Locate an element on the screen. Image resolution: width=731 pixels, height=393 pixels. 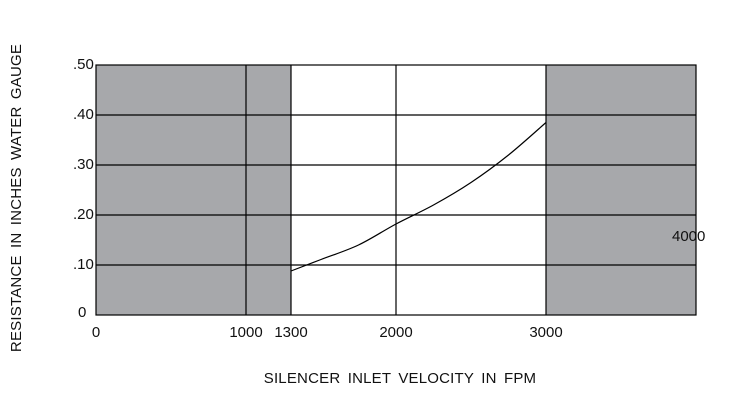
y-tick-label: .20 is located at coordinates (83, 214).